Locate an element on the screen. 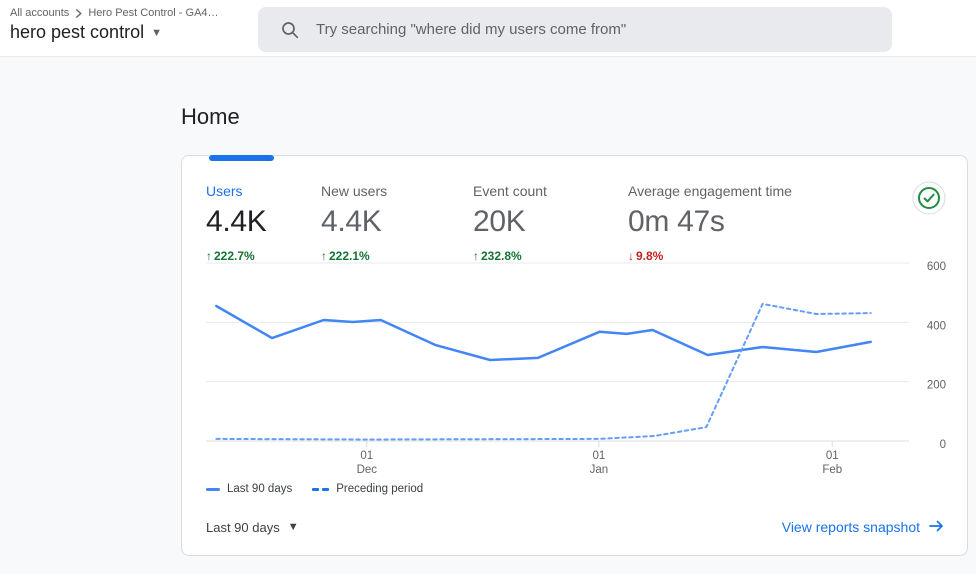 The width and height of the screenshot is (976, 574). metric-avg-engagement-time: Average engagement time 0m 47s ↓ 9.8% is located at coordinates (710, 223).